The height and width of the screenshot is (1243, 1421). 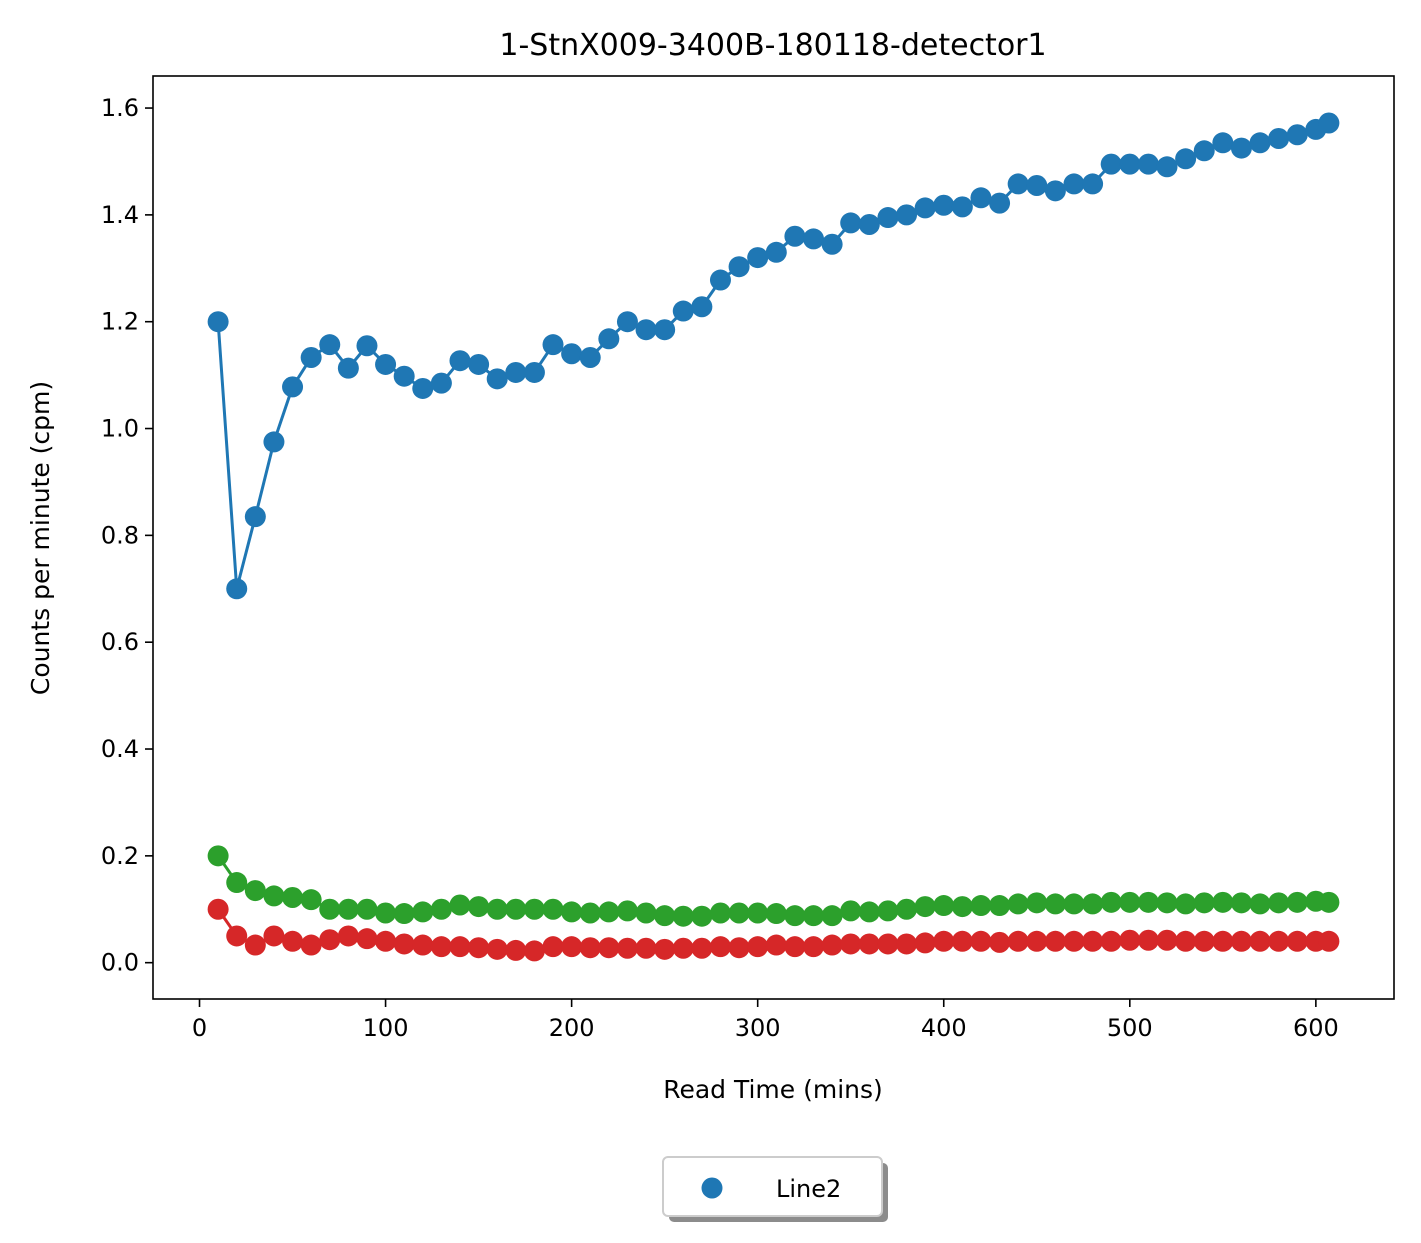 What do you see at coordinates (758, 1028) in the screenshot?
I see `x-tick-label: 300` at bounding box center [758, 1028].